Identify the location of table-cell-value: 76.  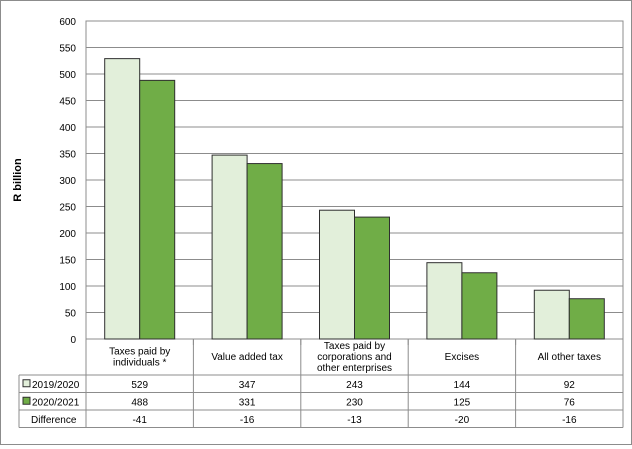
(570, 402).